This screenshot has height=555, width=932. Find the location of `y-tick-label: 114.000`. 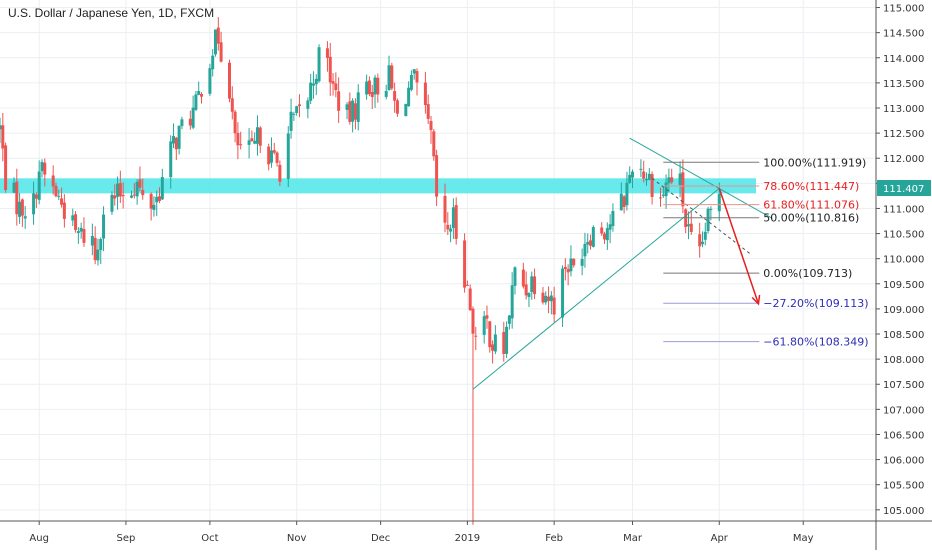

y-tick-label: 114.000 is located at coordinates (903, 59).